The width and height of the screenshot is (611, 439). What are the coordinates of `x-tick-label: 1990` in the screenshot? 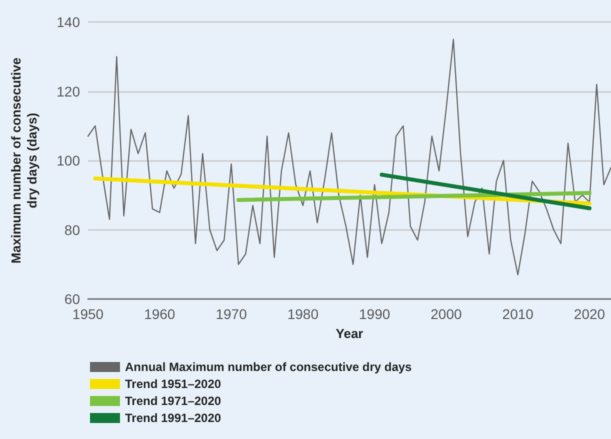 It's located at (374, 314).